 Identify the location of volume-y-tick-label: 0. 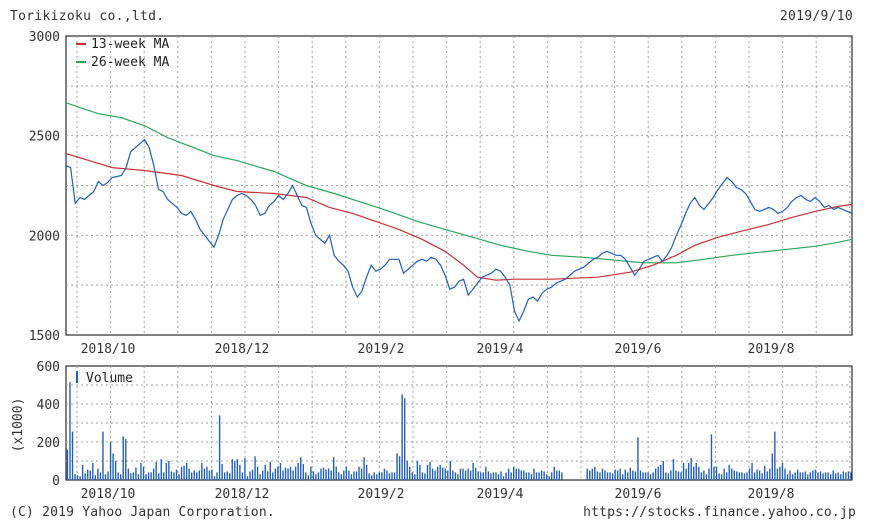
(56, 481).